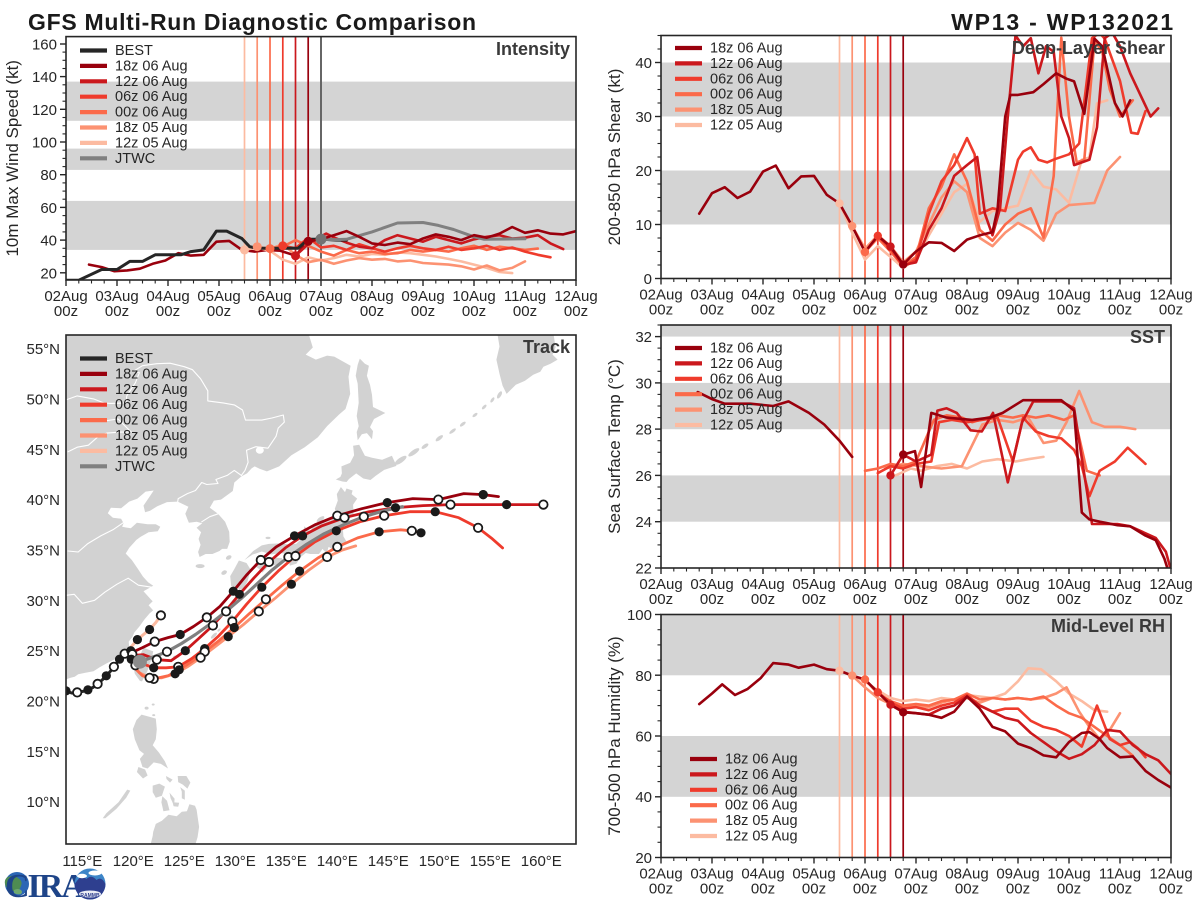  I want to click on svg-text: 200-850 hPa Shear (kt), so click(614, 157).